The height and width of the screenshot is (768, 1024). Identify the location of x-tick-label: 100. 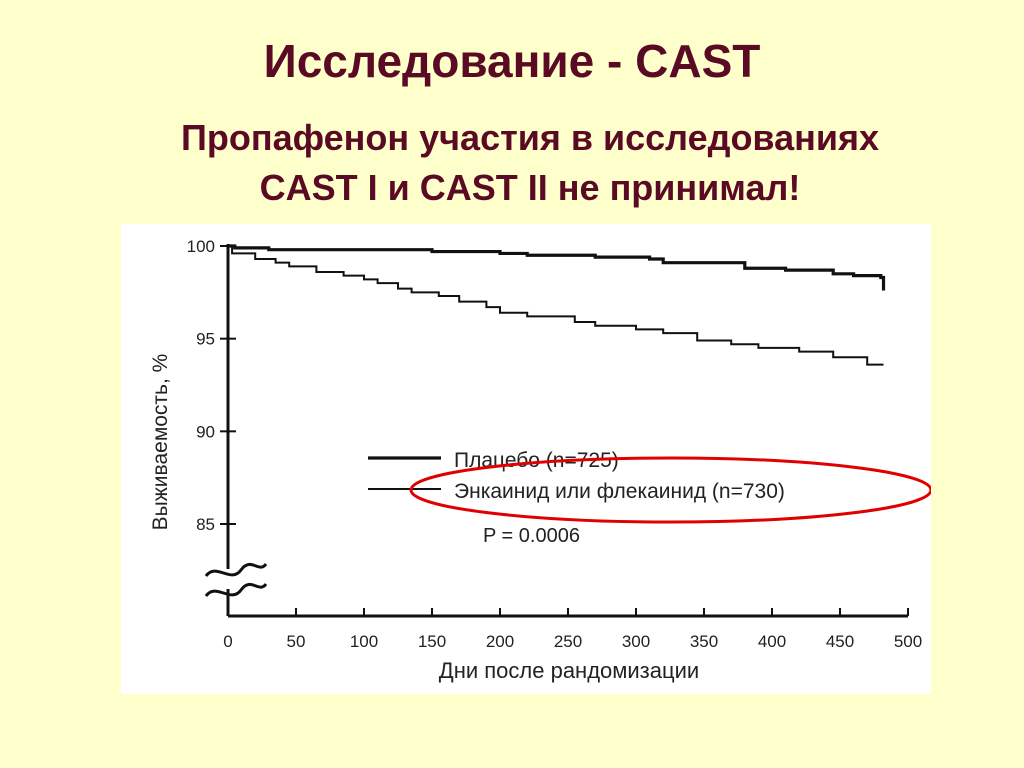
(364, 641).